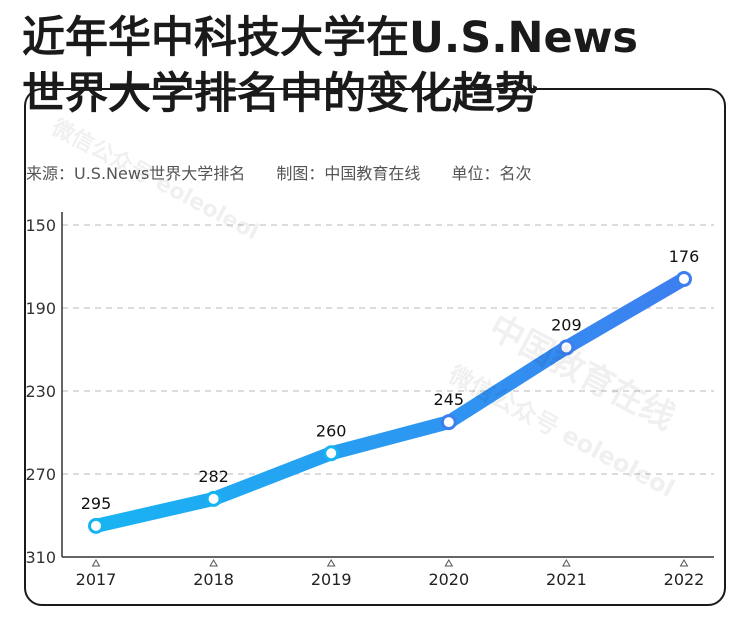  I want to click on x-tick-label: 2019, so click(331, 579).